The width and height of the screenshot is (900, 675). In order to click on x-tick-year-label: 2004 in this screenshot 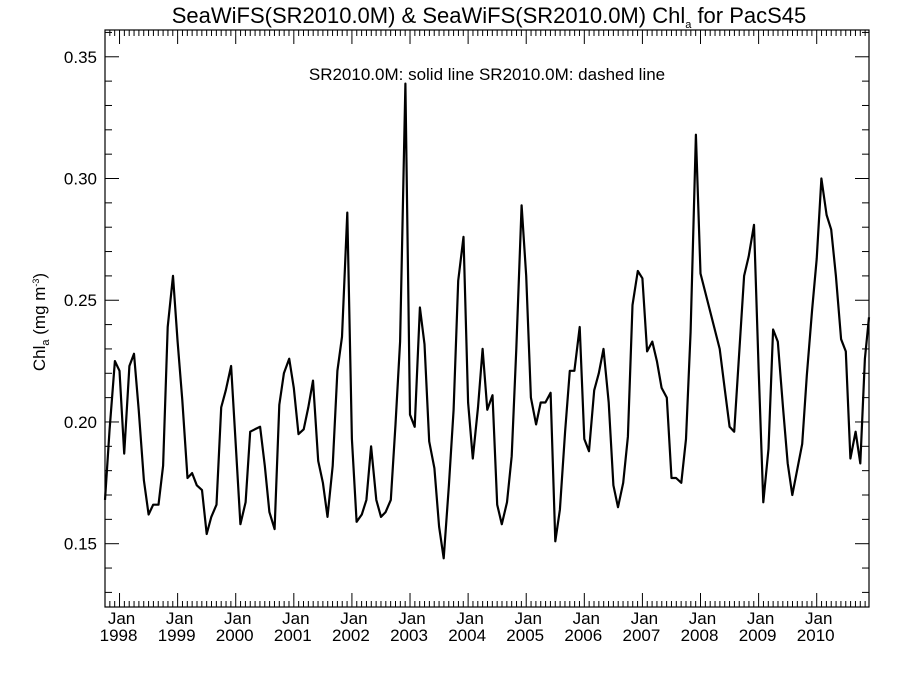, I will do `click(467, 635)`.